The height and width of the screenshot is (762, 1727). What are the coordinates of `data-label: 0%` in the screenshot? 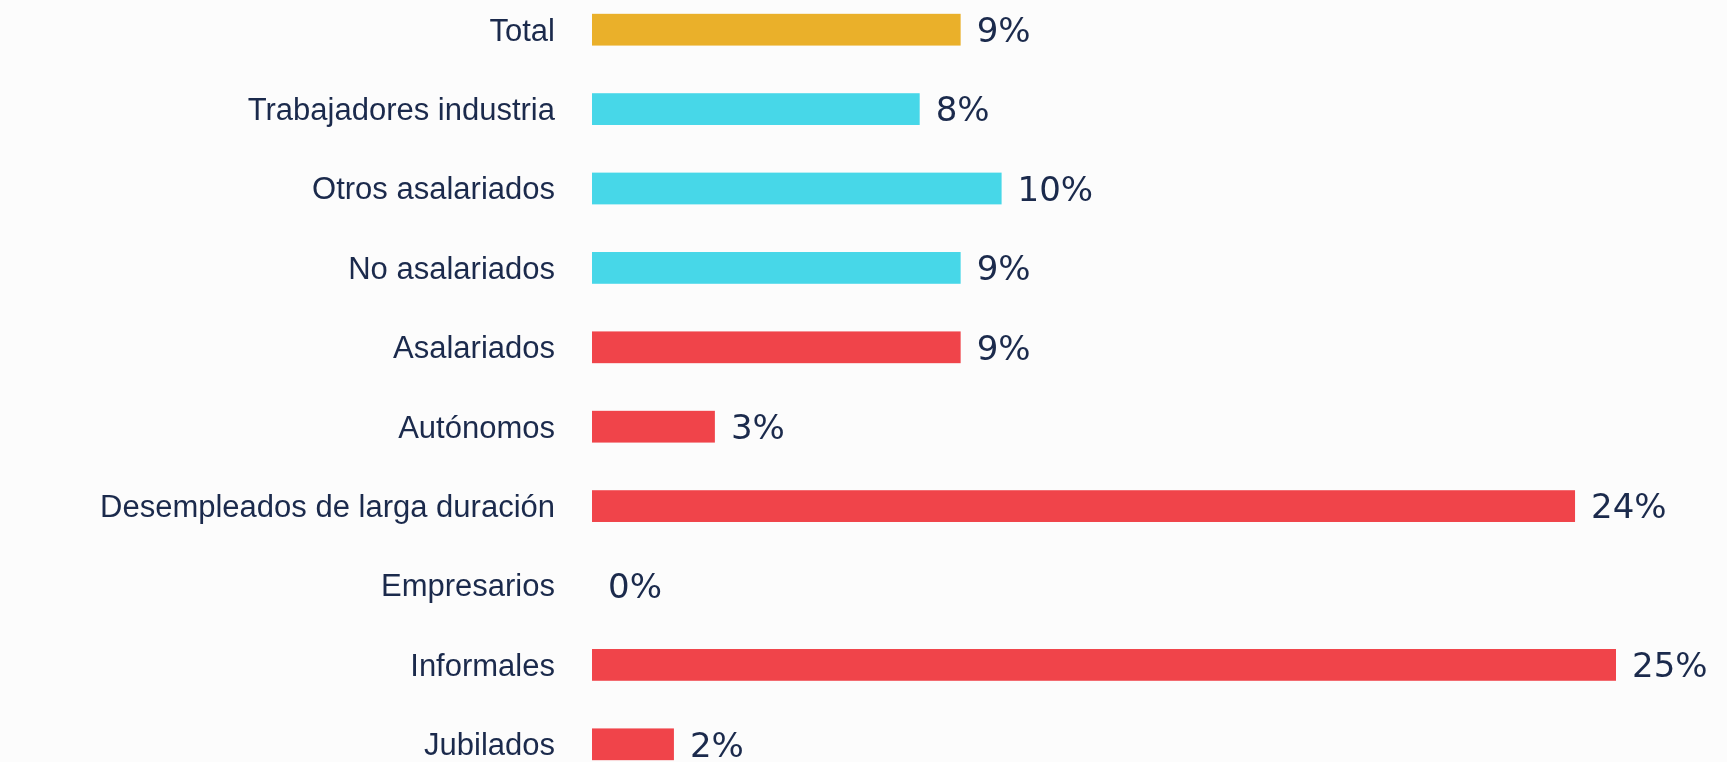 It's located at (635, 585).